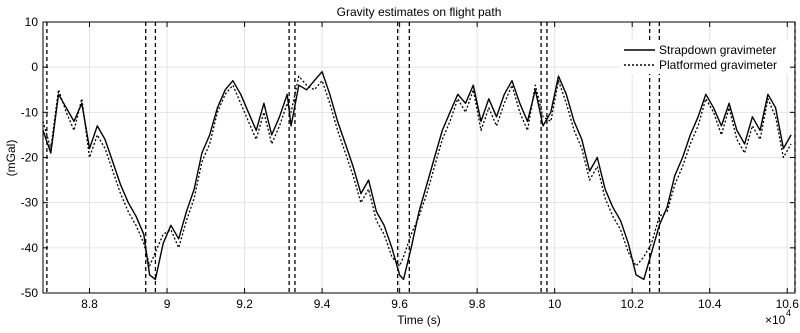 The height and width of the screenshot is (333, 800). Describe the element at coordinates (30, 248) in the screenshot. I see `y-tick-label: -40` at that location.